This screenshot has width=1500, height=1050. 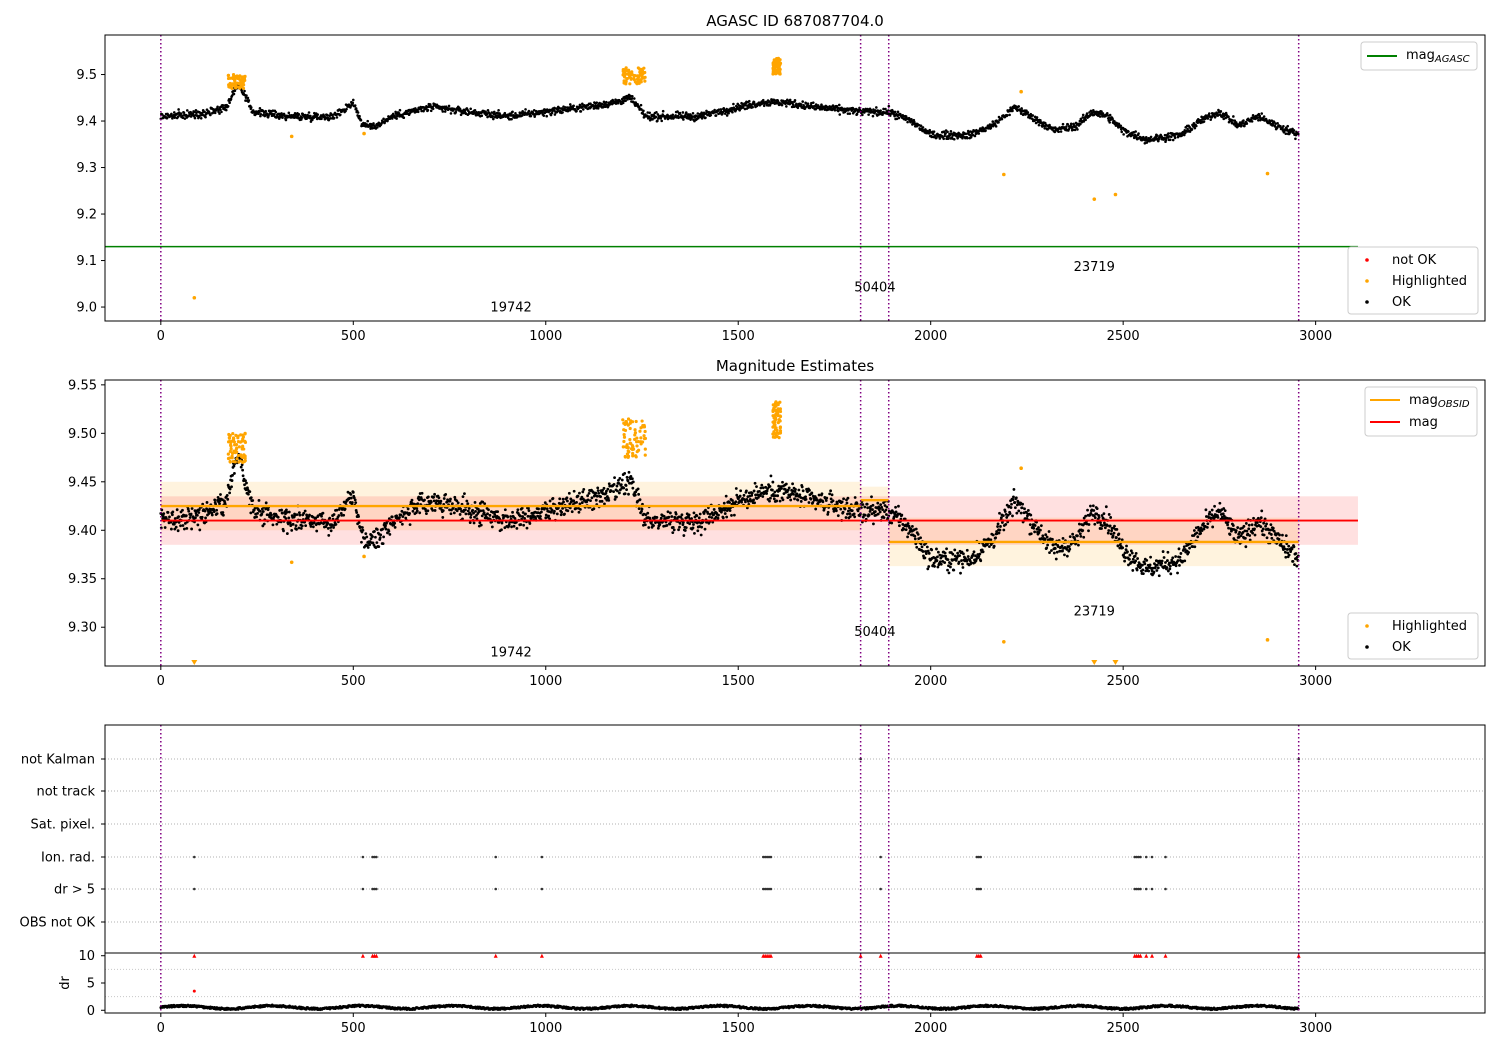 I want to click on legend-label-highlighted: Highlighted, so click(x=1429, y=281).